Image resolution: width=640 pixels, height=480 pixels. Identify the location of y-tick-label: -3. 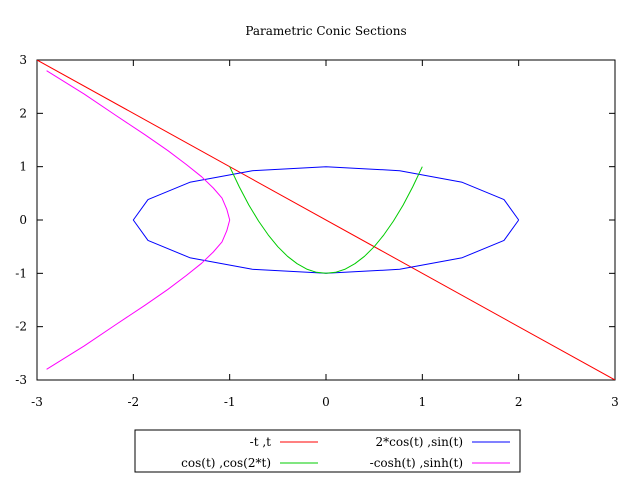
(21, 380).